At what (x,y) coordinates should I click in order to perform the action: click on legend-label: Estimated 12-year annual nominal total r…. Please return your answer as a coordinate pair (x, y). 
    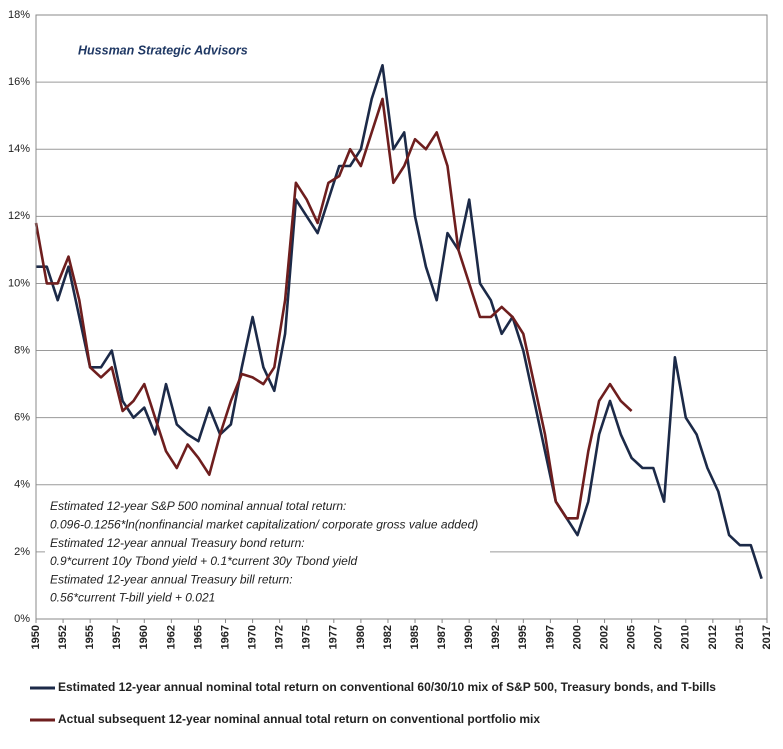
    Looking at the image, I should click on (387, 687).